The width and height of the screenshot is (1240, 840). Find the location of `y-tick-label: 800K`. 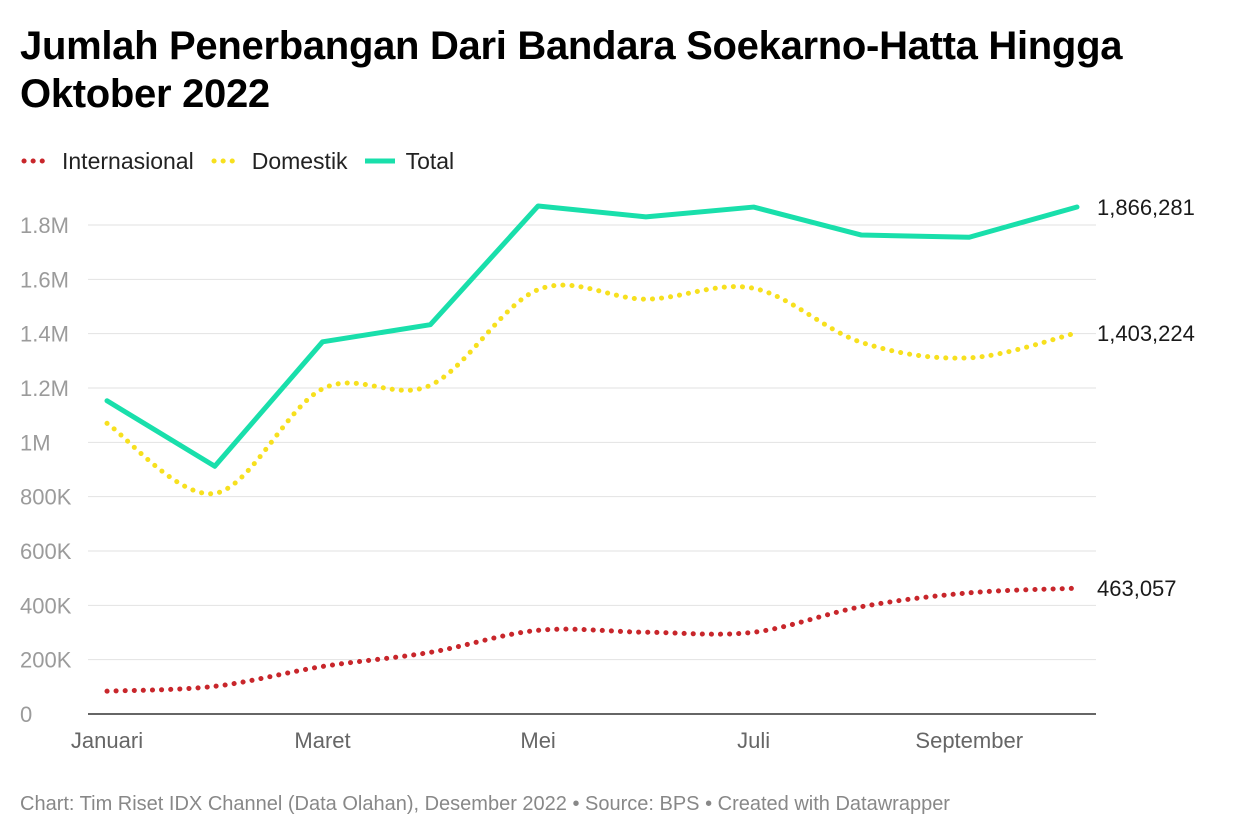

y-tick-label: 800K is located at coordinates (46, 497).